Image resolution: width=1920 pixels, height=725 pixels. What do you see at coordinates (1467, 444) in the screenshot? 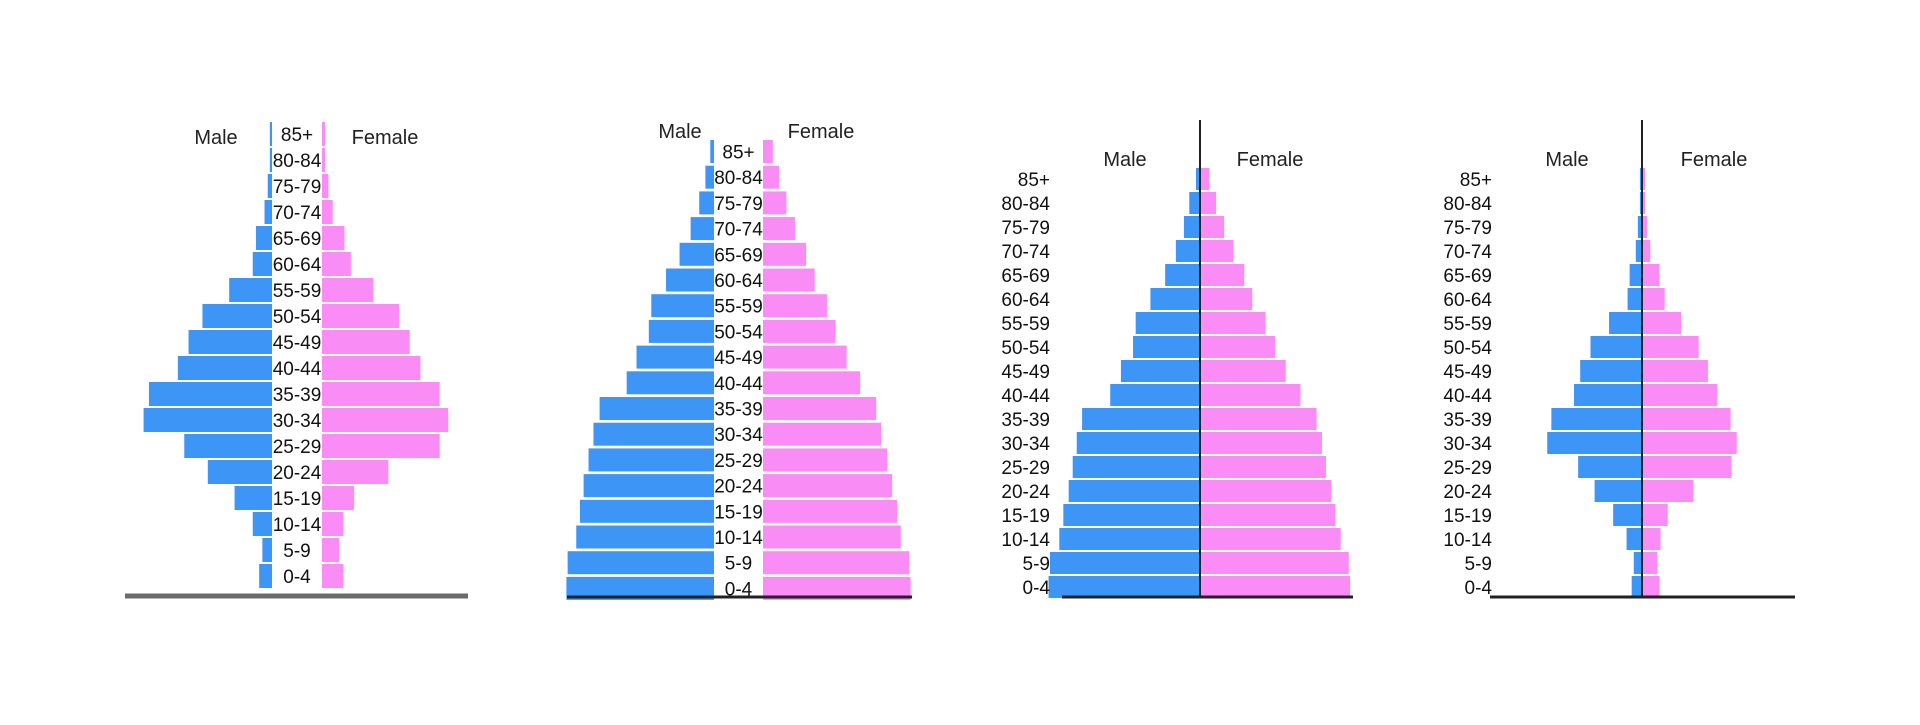
I see `chart-4-age-label-30-34: 30-34` at bounding box center [1467, 444].